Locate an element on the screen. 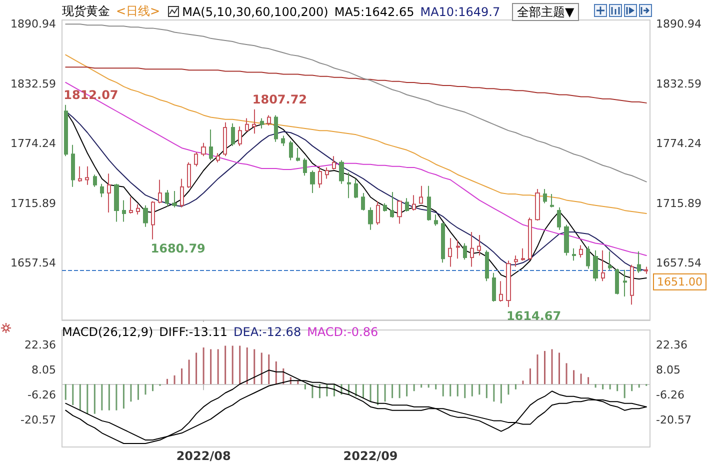 The width and height of the screenshot is (717, 464). chart-title: 现货黄金 is located at coordinates (86, 11).